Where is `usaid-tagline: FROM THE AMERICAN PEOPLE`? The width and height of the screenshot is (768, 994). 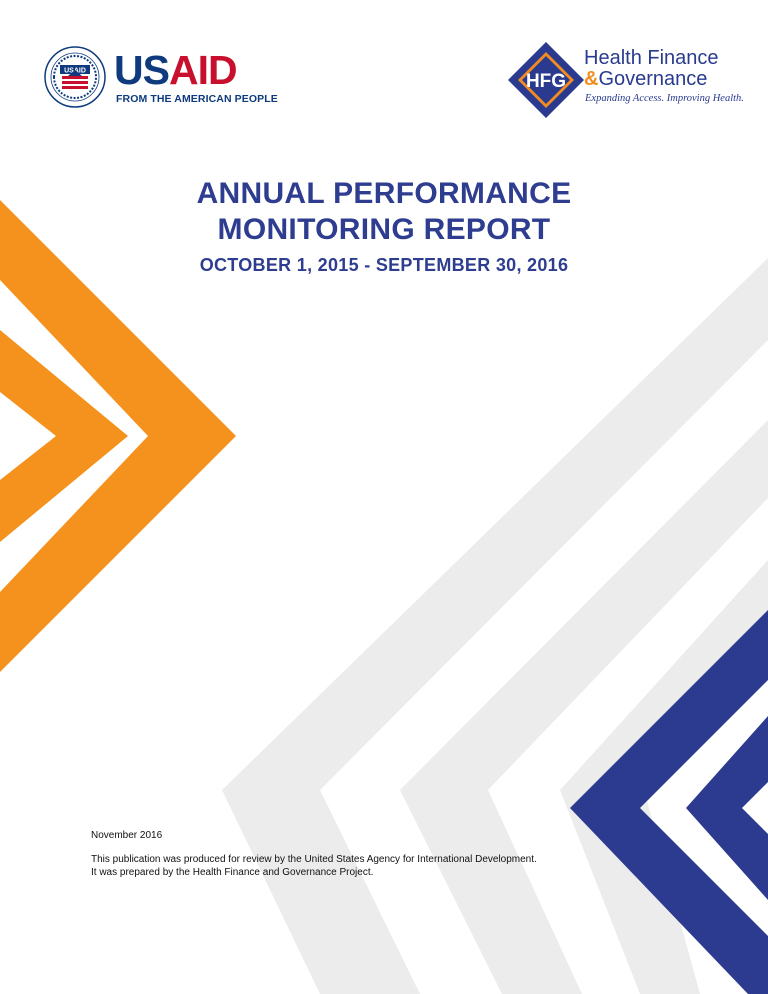 usaid-tagline: FROM THE AMERICAN PEOPLE is located at coordinates (197, 99).